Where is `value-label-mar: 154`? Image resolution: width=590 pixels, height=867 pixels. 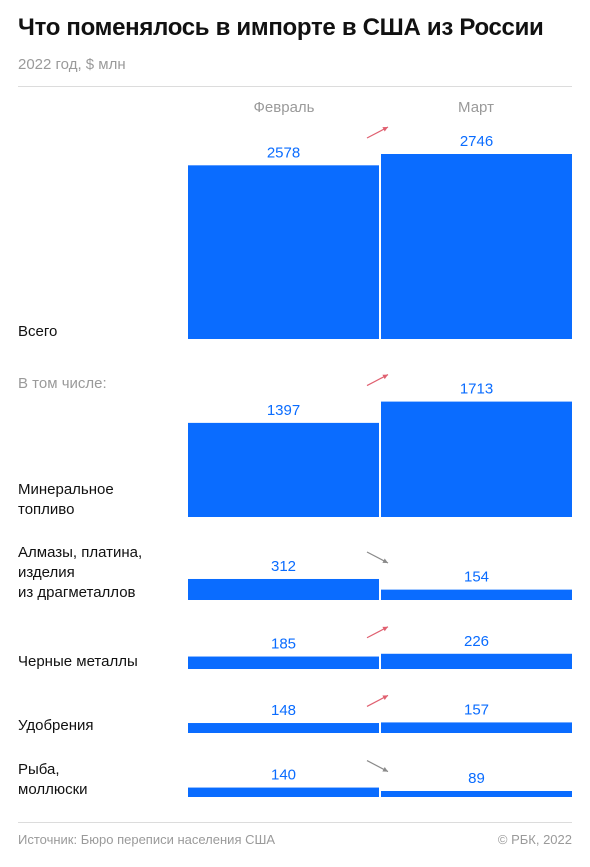
value-label-mar: 154 is located at coordinates (476, 577).